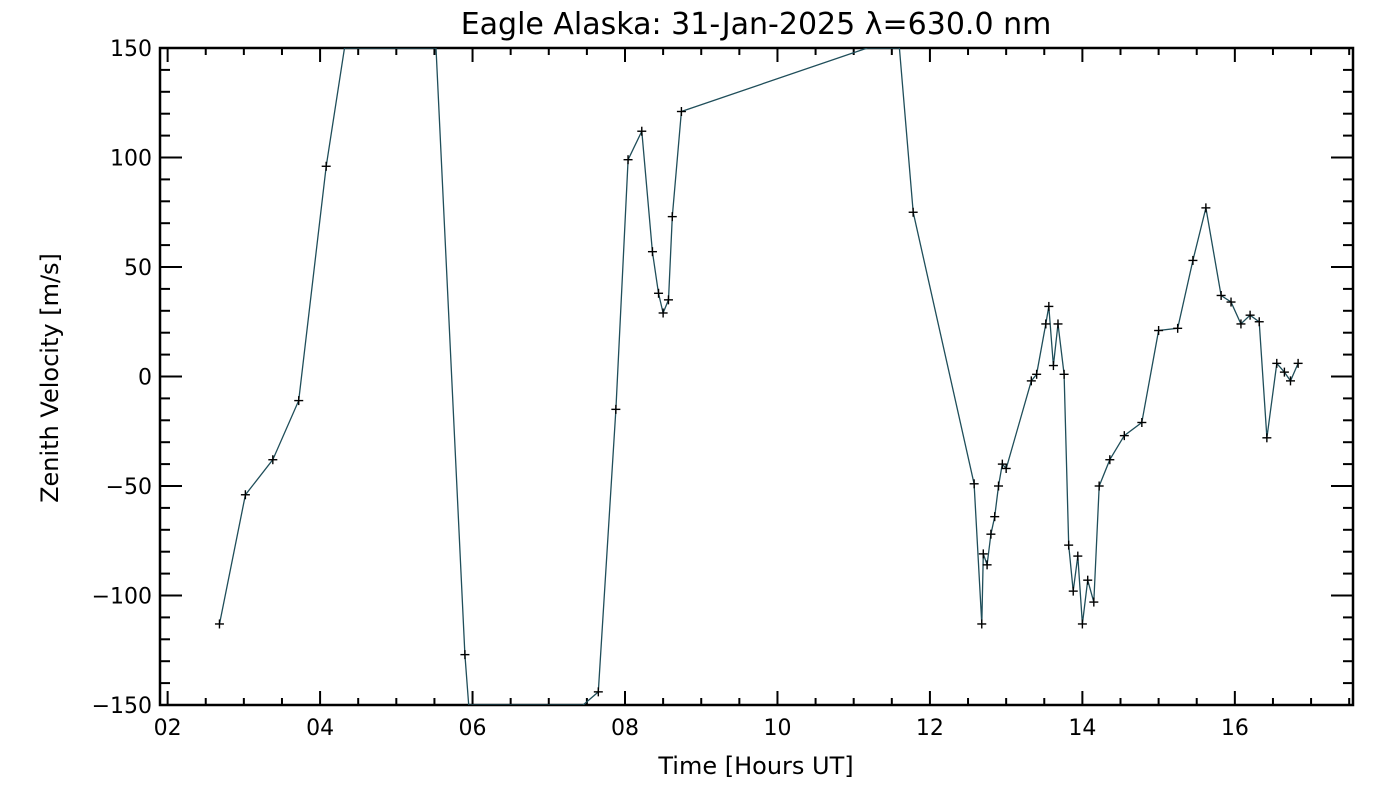 The width and height of the screenshot is (1400, 800). What do you see at coordinates (1082, 728) in the screenshot?
I see `x-tick-label: 14` at bounding box center [1082, 728].